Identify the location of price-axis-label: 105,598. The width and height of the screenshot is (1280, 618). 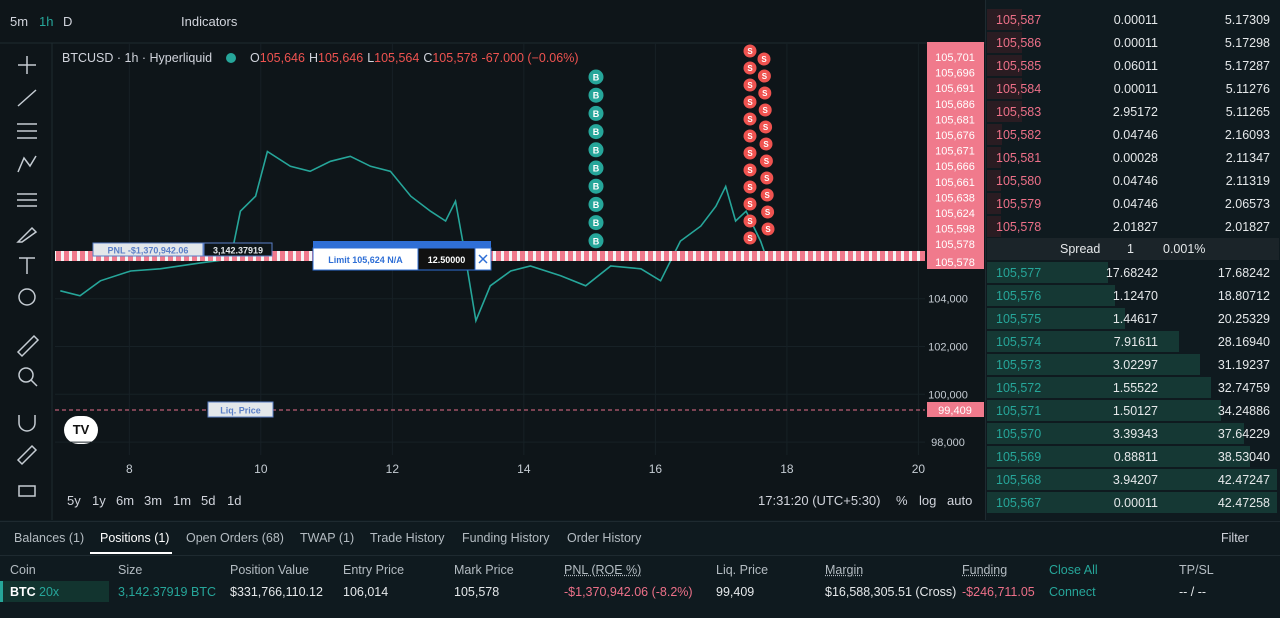
(955, 230).